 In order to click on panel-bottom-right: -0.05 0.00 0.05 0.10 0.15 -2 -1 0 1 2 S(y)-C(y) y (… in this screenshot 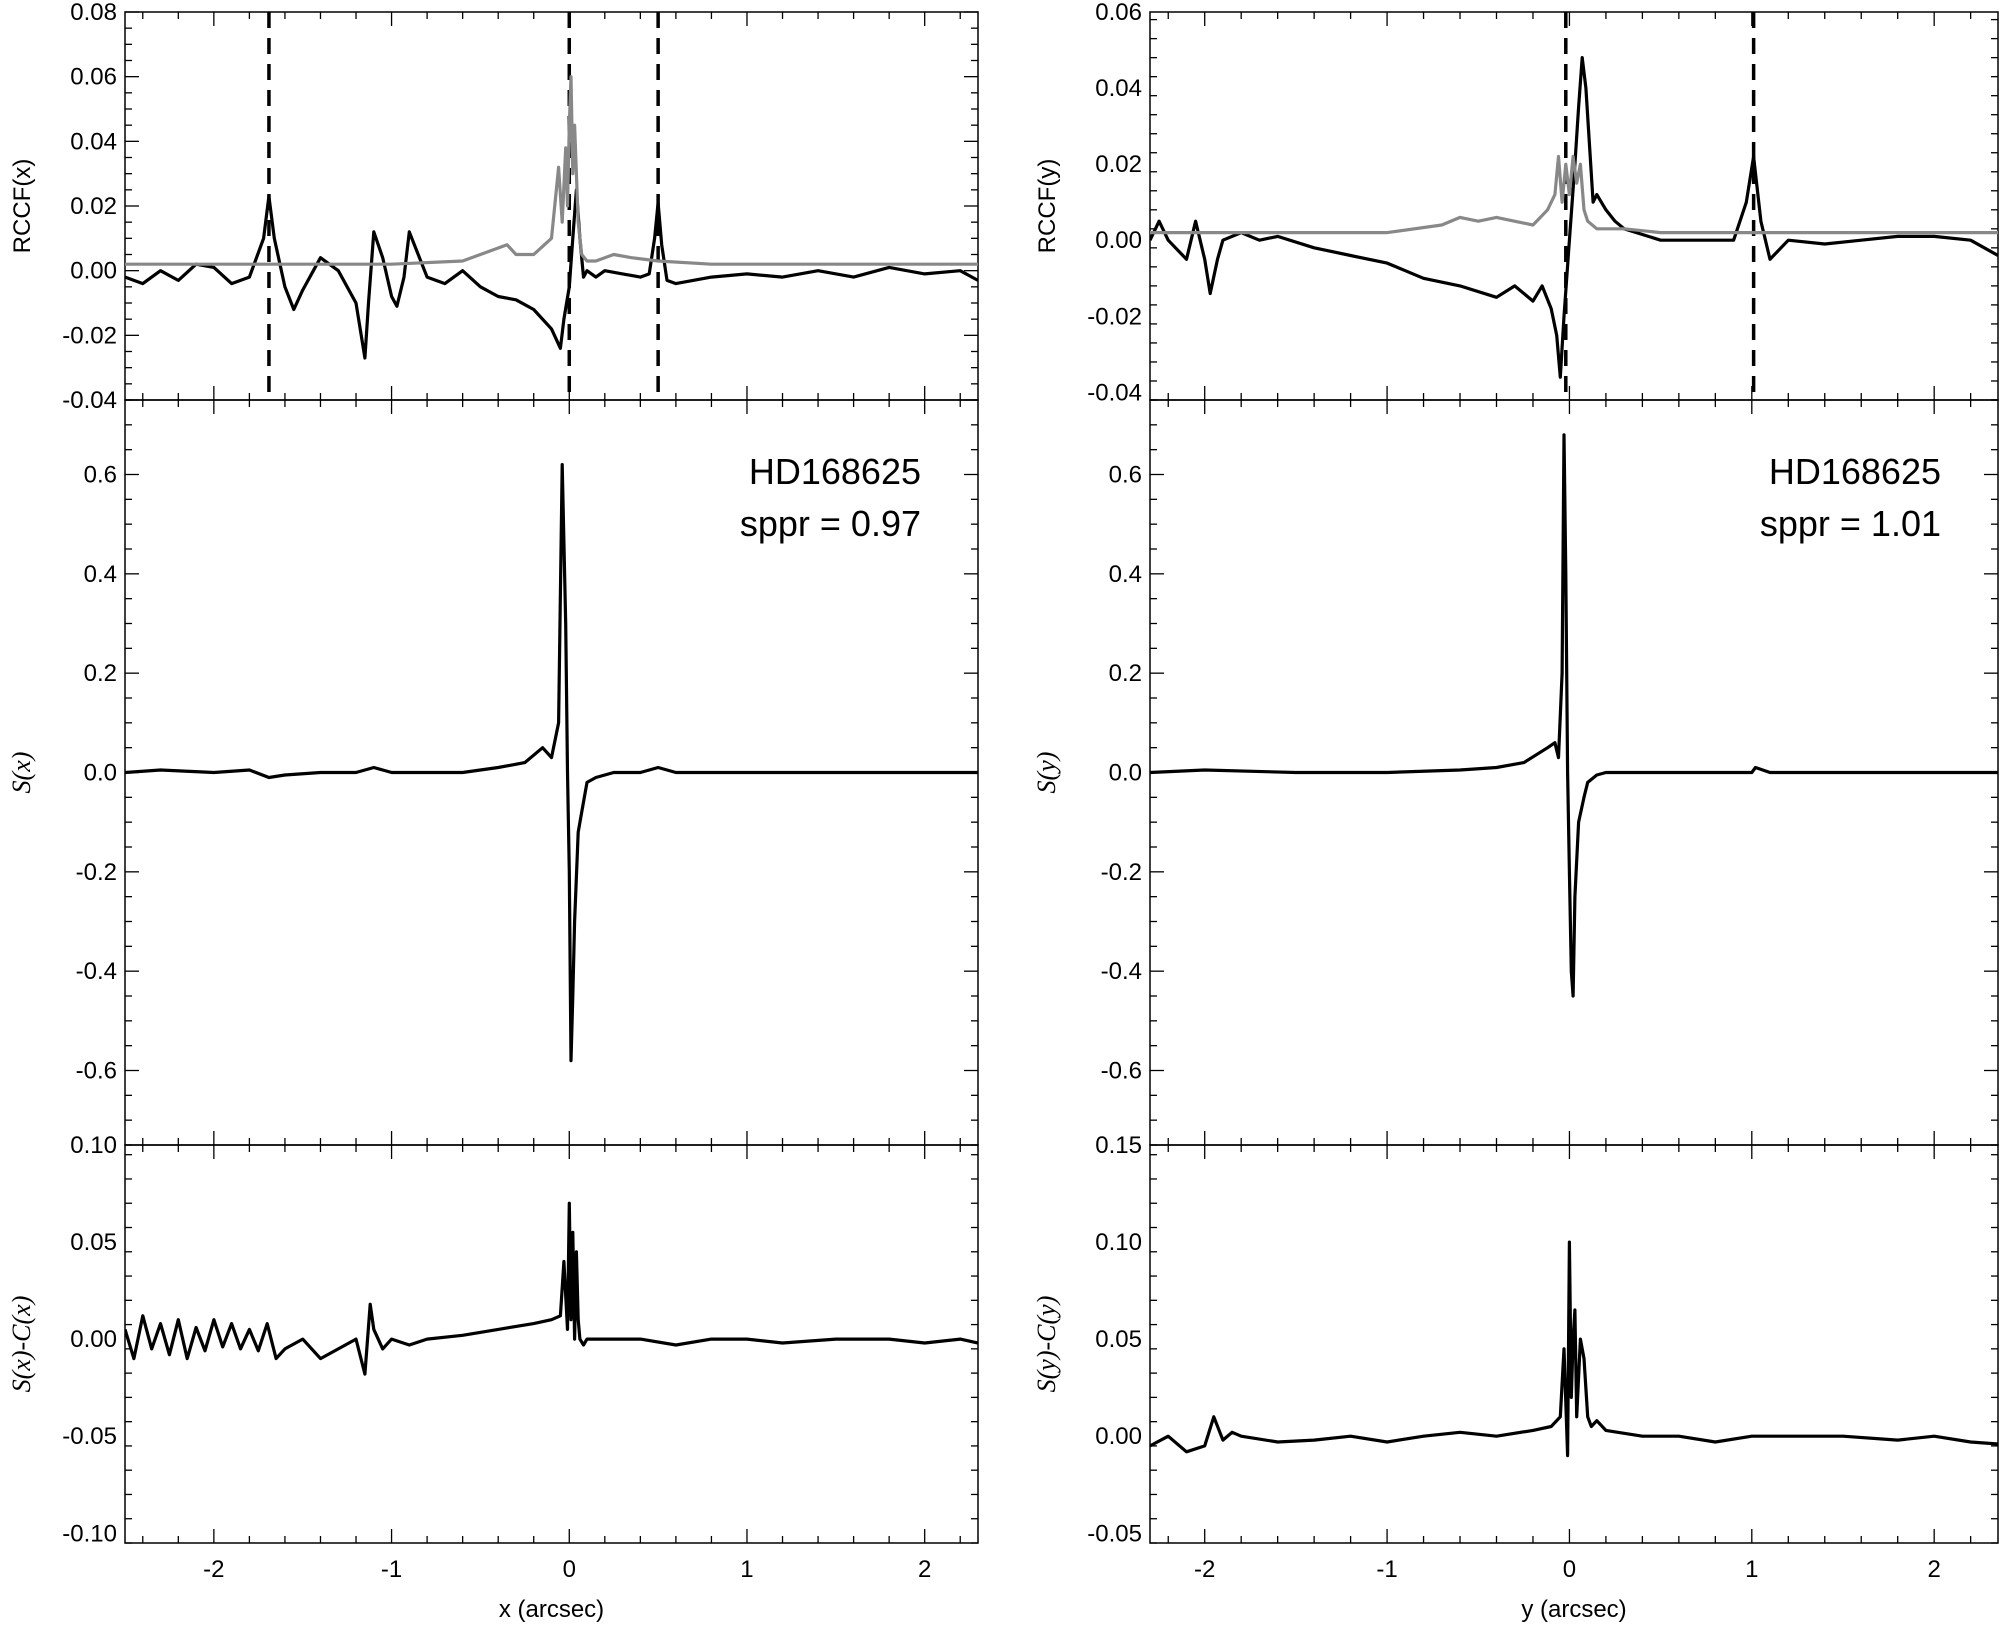, I will do `click(1515, 1377)`.